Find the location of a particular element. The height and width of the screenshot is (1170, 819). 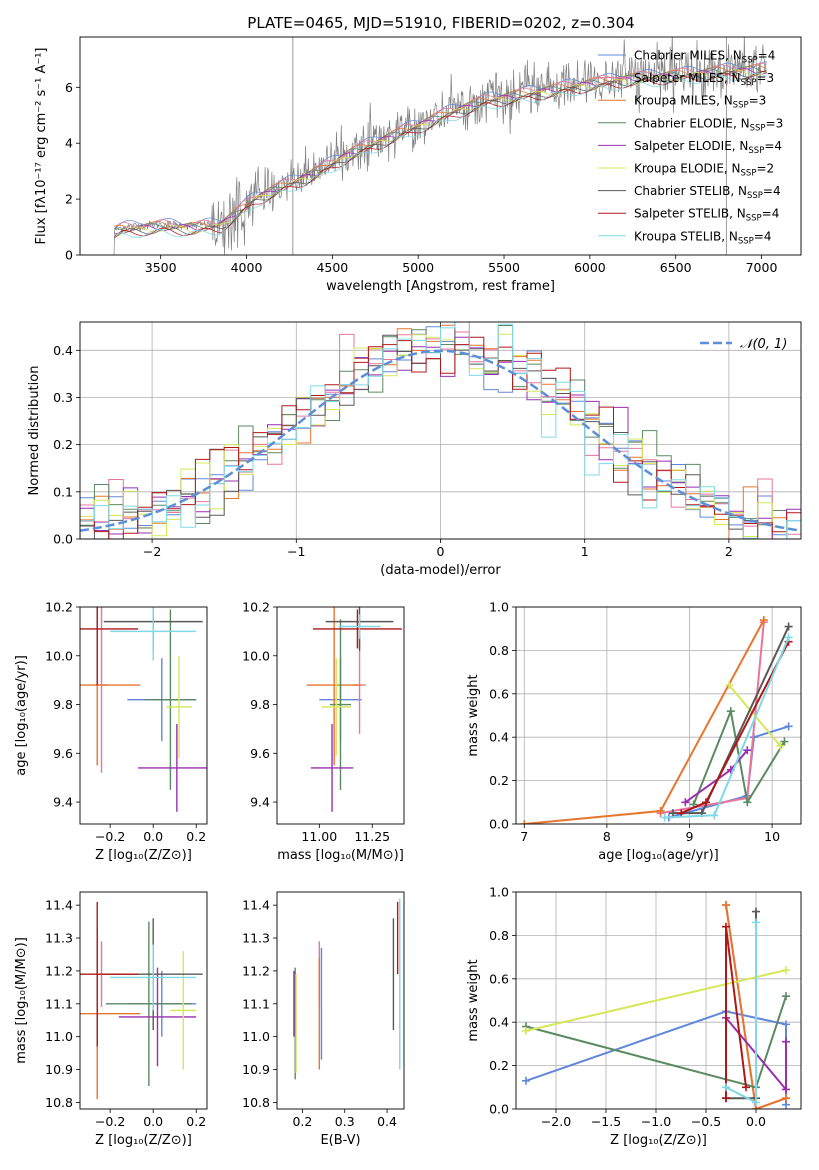

x-tick-label: 3500 is located at coordinates (161, 267).